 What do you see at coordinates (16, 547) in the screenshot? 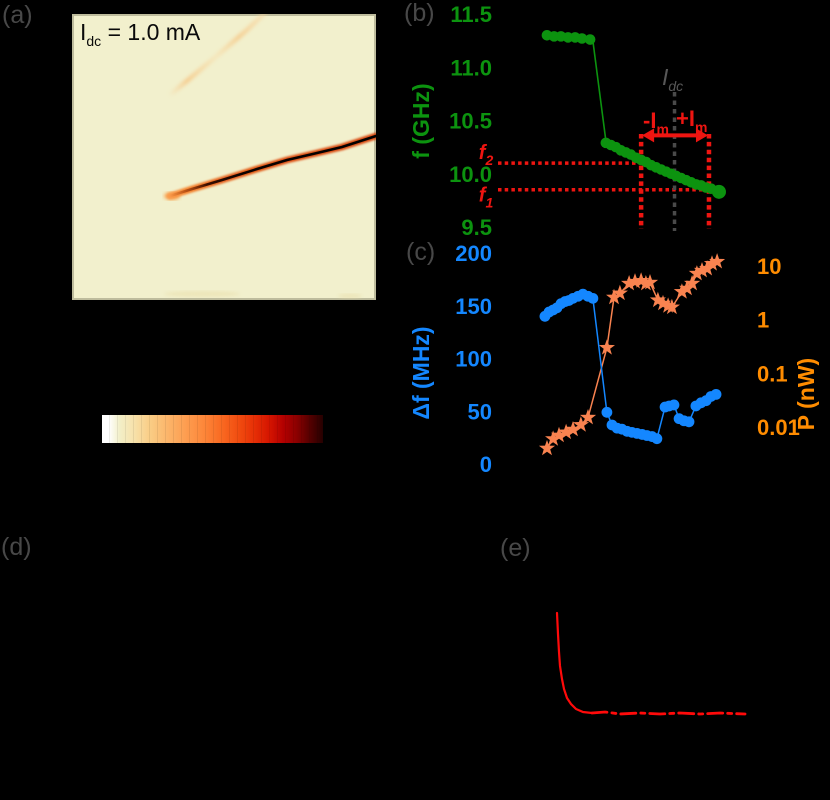
I see `panel-d-label: (d)` at bounding box center [16, 547].